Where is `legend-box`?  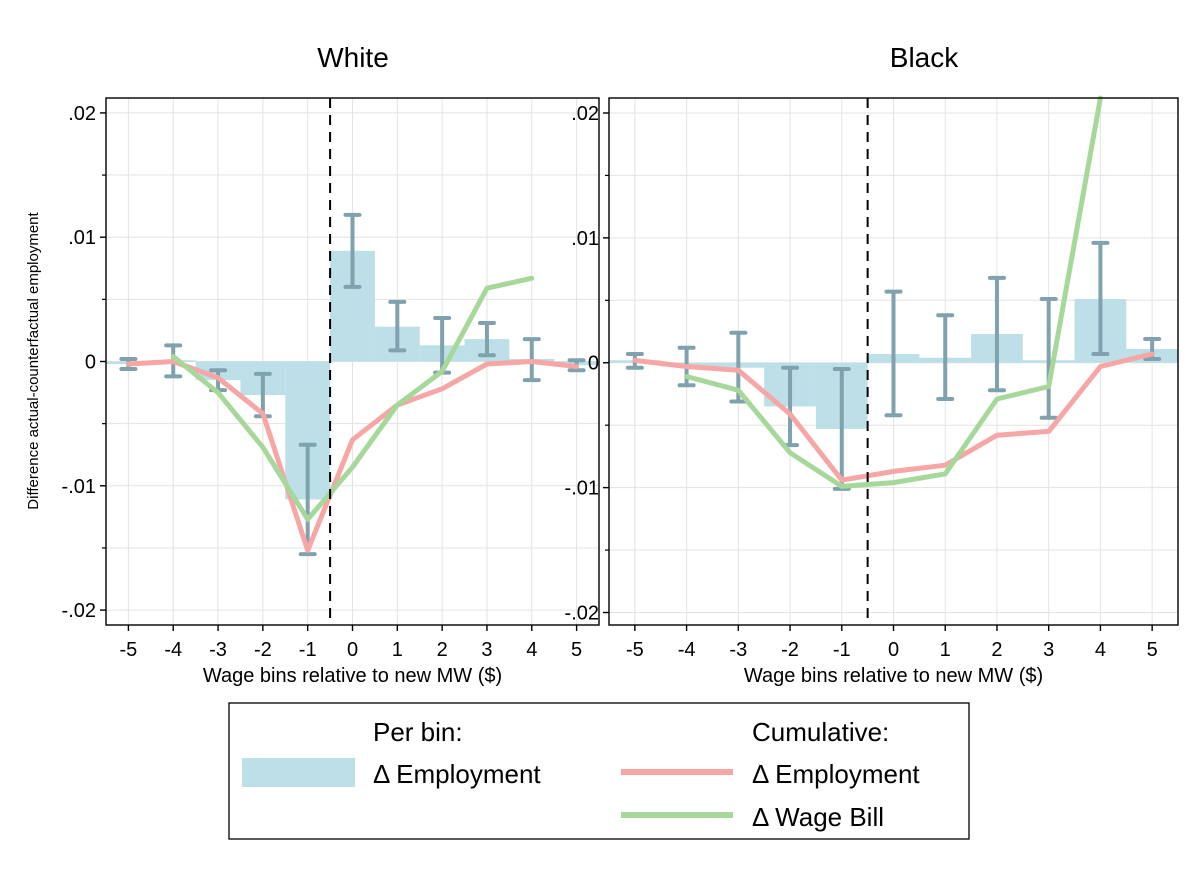
legend-box is located at coordinates (599, 771).